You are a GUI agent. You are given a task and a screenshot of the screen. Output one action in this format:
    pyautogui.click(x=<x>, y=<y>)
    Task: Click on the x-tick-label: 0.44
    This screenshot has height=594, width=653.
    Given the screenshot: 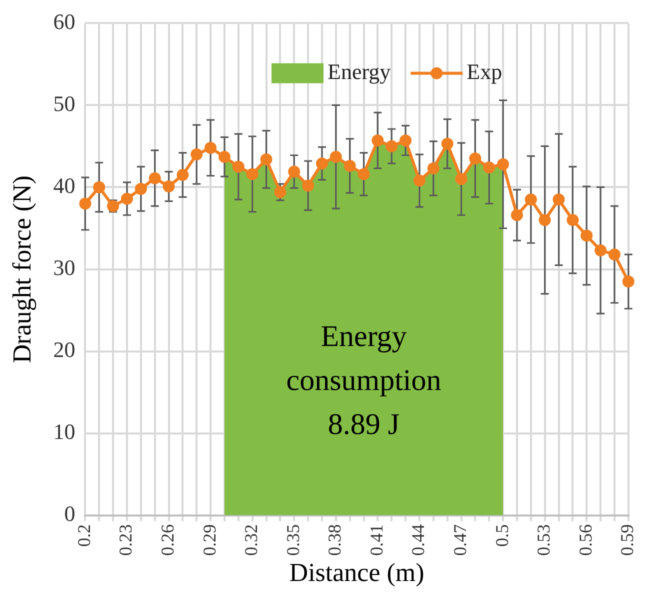 What is the action you would take?
    pyautogui.click(x=418, y=540)
    